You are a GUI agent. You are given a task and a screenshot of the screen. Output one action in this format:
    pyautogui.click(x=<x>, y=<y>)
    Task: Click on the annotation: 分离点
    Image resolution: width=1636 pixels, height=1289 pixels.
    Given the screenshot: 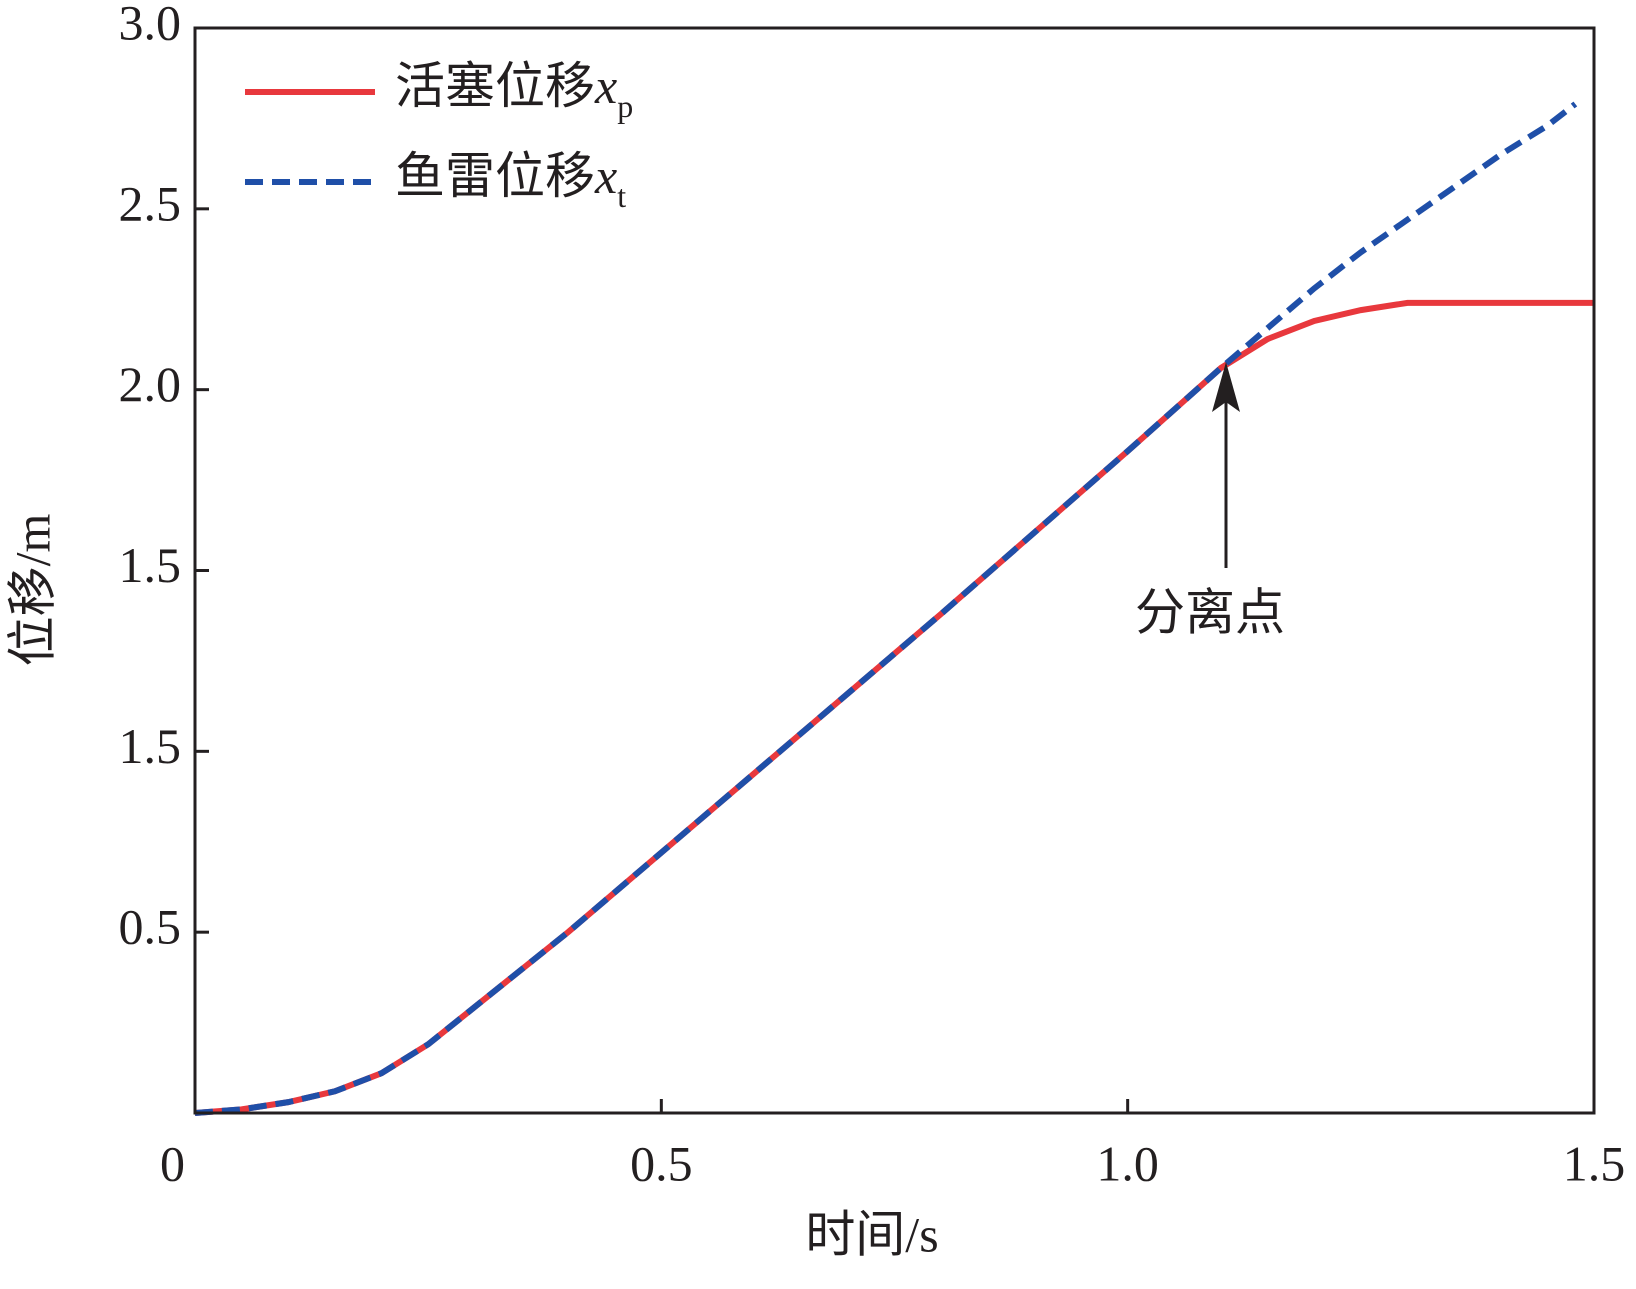 What is the action you would take?
    pyautogui.click(x=1210, y=612)
    